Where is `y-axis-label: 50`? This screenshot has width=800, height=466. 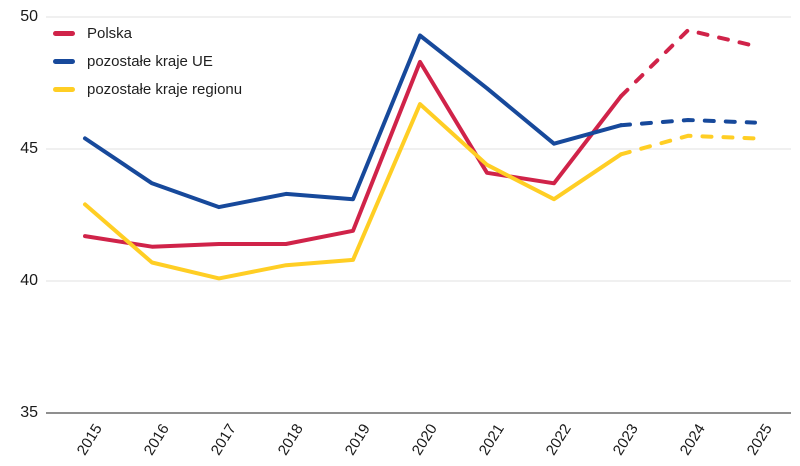
y-axis-label: 50 is located at coordinates (29, 16).